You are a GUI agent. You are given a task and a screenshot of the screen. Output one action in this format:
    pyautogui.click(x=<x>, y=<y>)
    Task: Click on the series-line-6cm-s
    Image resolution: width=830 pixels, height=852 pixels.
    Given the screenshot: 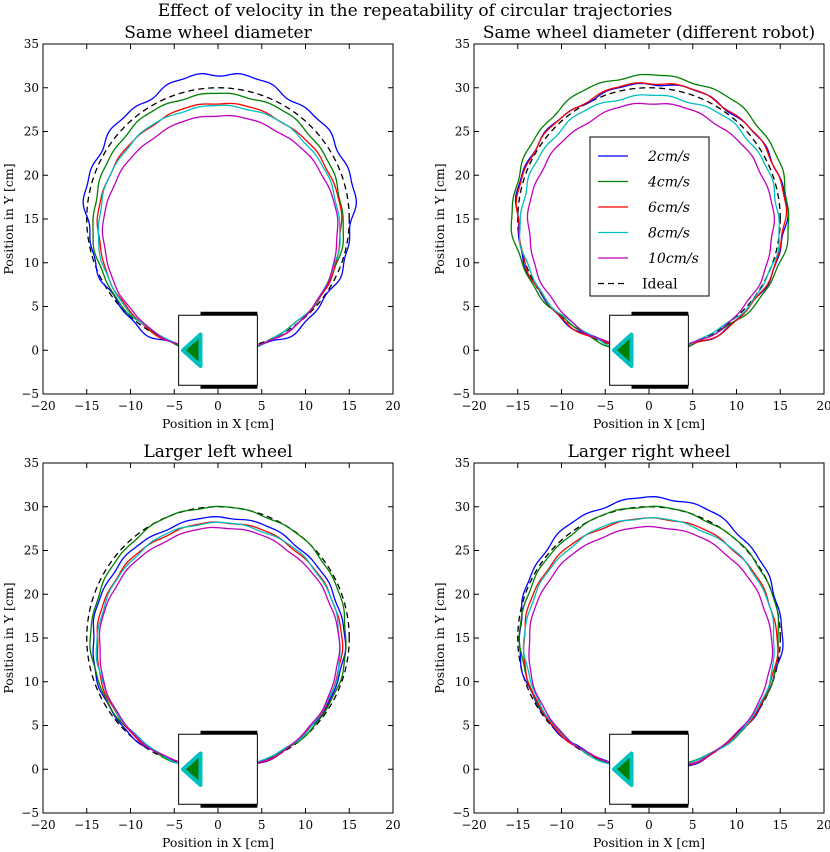 What is the action you would take?
    pyautogui.click(x=651, y=217)
    